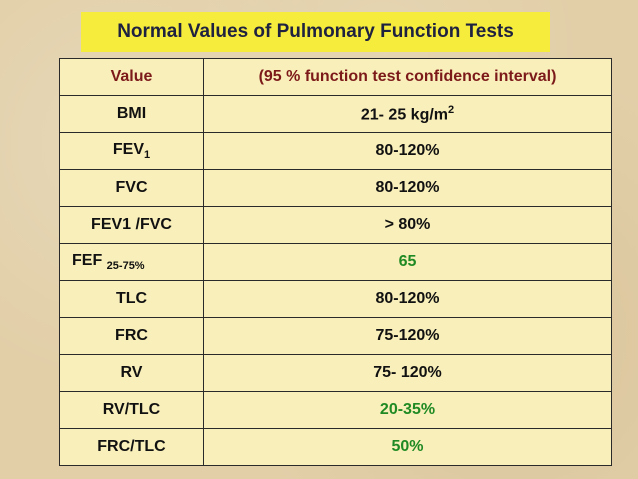 The width and height of the screenshot is (638, 479). What do you see at coordinates (408, 225) in the screenshot?
I see `row-value-fev1-fvc: > 80%` at bounding box center [408, 225].